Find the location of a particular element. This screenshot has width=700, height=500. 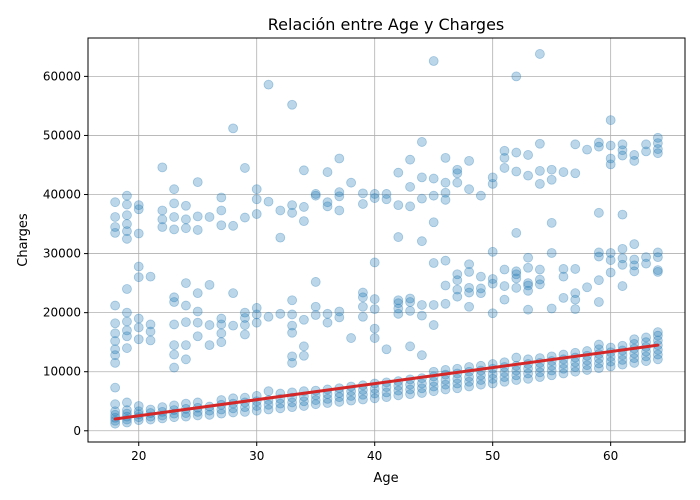

x-tick-label: 30 is located at coordinates (256, 456).